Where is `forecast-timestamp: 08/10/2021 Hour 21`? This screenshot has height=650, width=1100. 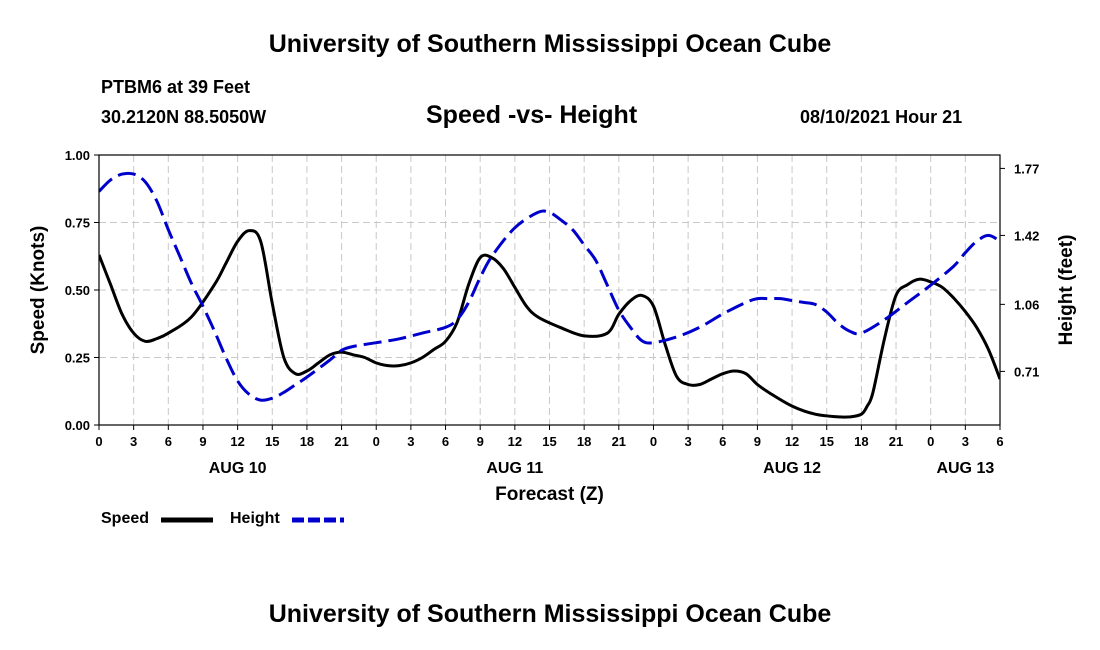
forecast-timestamp: 08/10/2021 Hour 21 is located at coordinates (881, 117).